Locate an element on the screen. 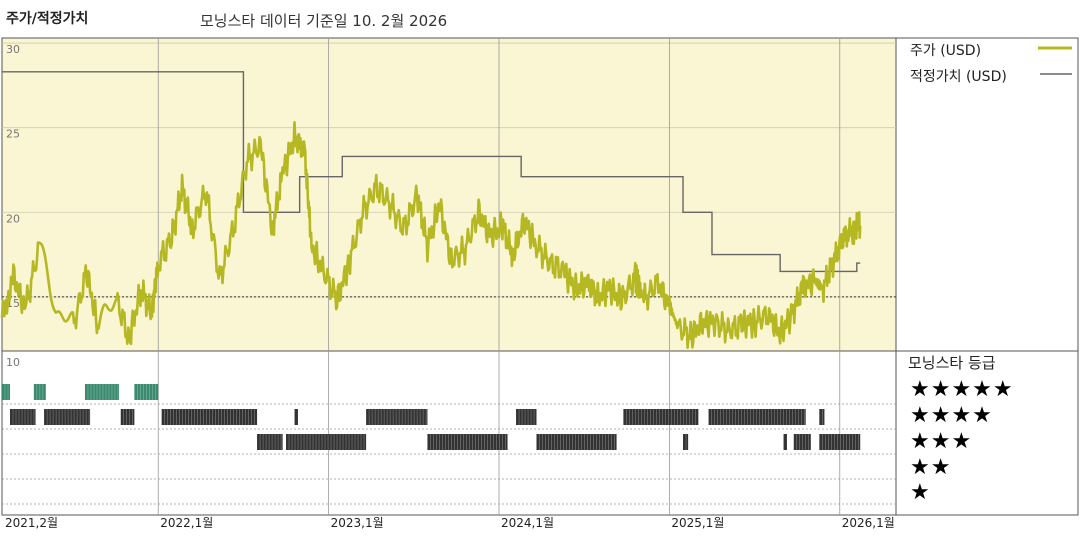 Image resolution: width=1080 pixels, height=540 pixels. legend-price-label: 주가 (USD) is located at coordinates (946, 51).